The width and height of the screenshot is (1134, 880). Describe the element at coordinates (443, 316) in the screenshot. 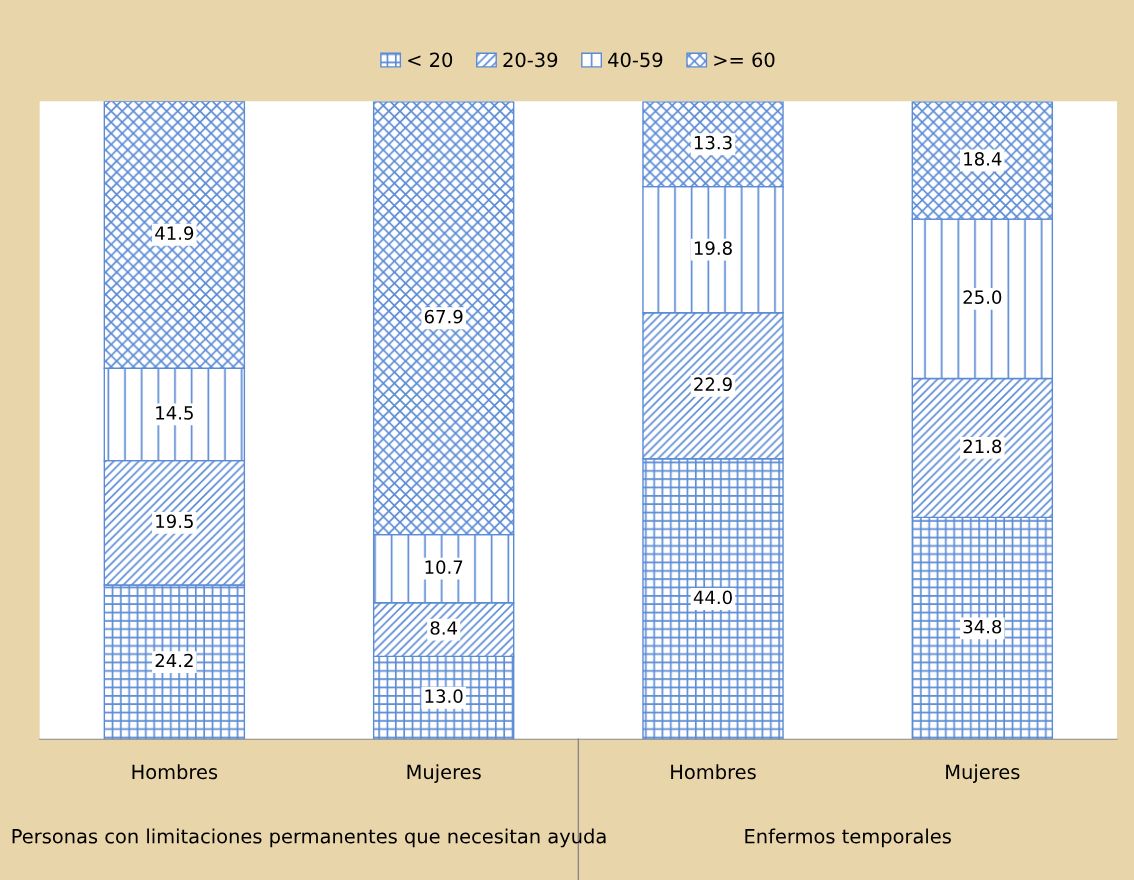

I see `data-label: 67.9` at that location.